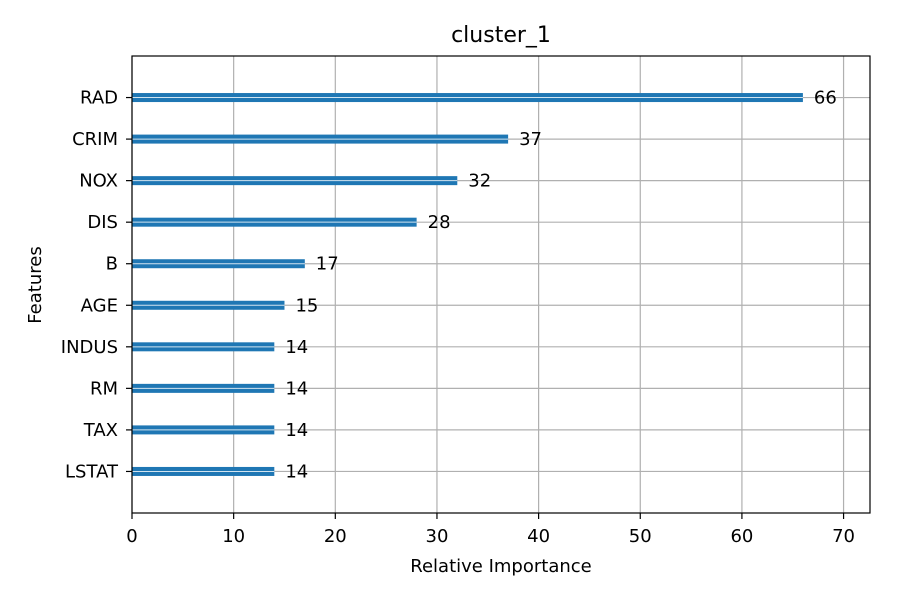  Describe the element at coordinates (501, 35) in the screenshot. I see `chart-title: cluster_1` at that location.